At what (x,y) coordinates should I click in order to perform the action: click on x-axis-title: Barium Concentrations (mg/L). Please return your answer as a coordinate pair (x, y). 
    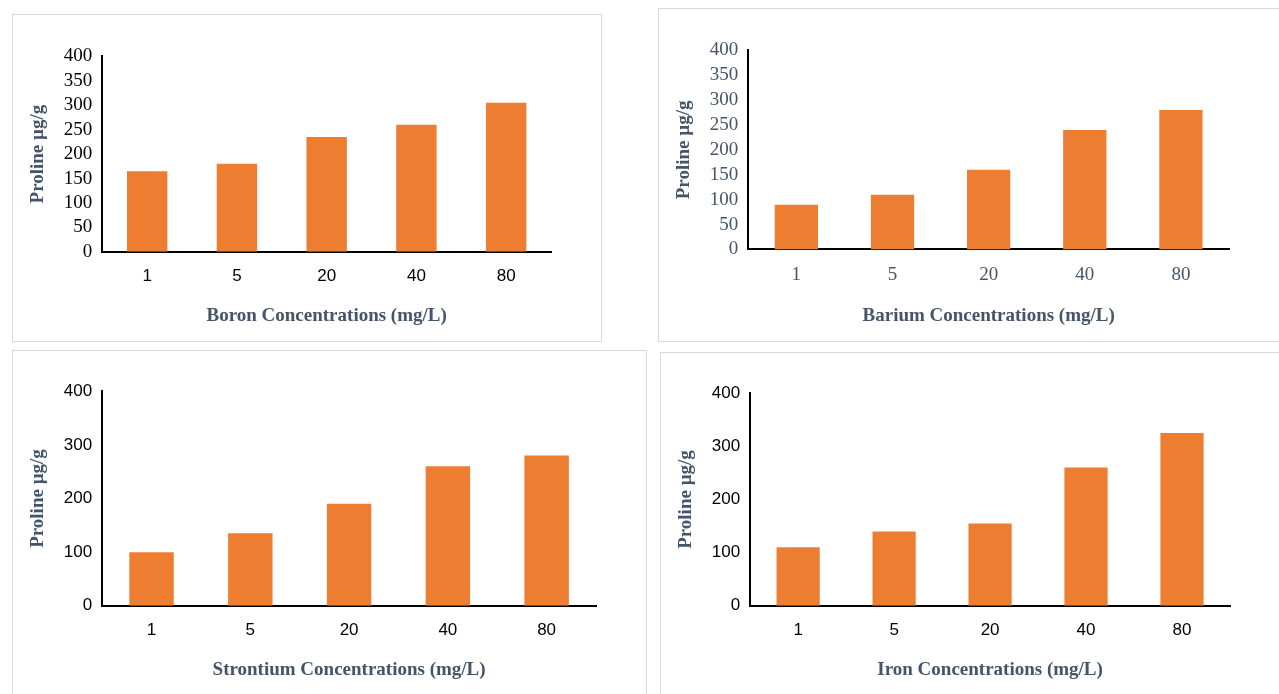
    Looking at the image, I should click on (988, 314).